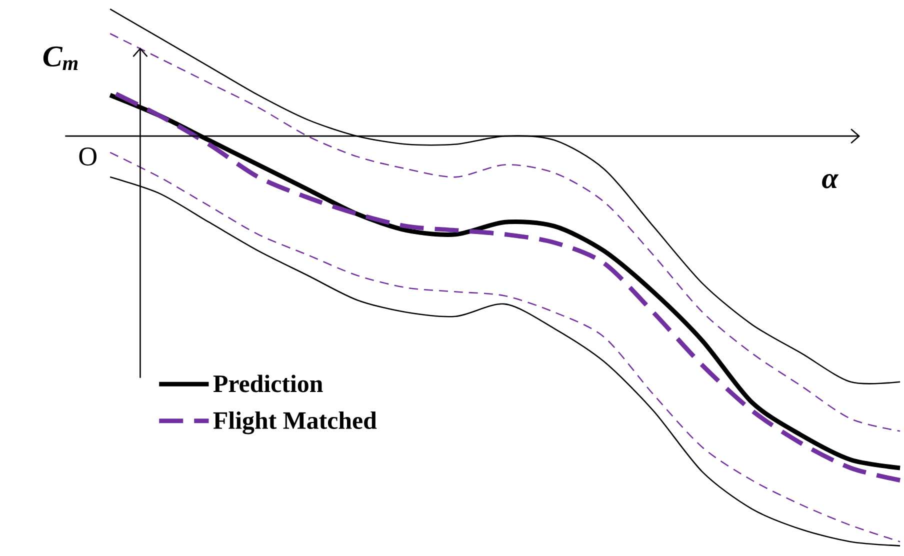 This screenshot has height=556, width=904. Describe the element at coordinates (830, 181) in the screenshot. I see `x-axis-title: α` at that location.